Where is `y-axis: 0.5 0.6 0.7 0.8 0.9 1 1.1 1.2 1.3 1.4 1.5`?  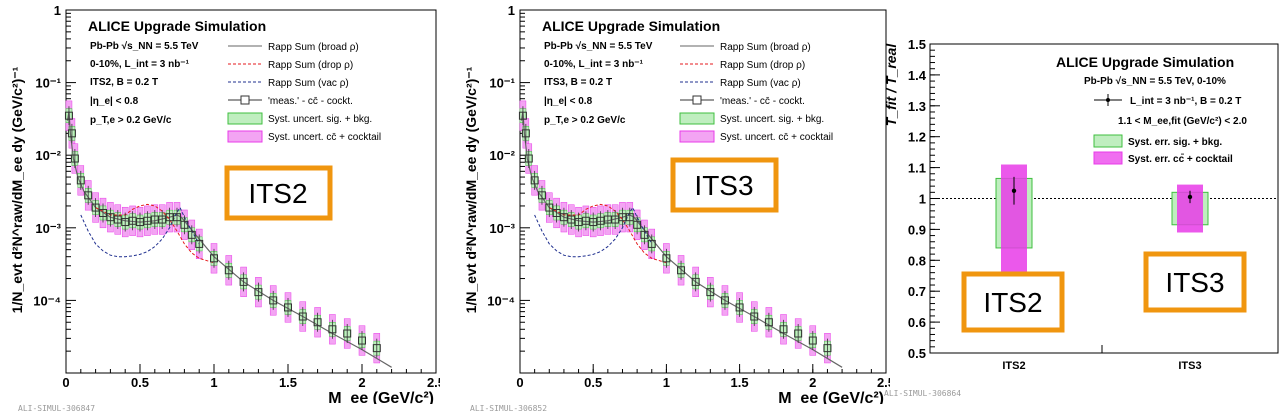
y-axis: 0.5 0.6 0.7 0.8 0.9 1 1.1 1.2 1.3 1.4 1.5 is located at coordinates (924, 199).